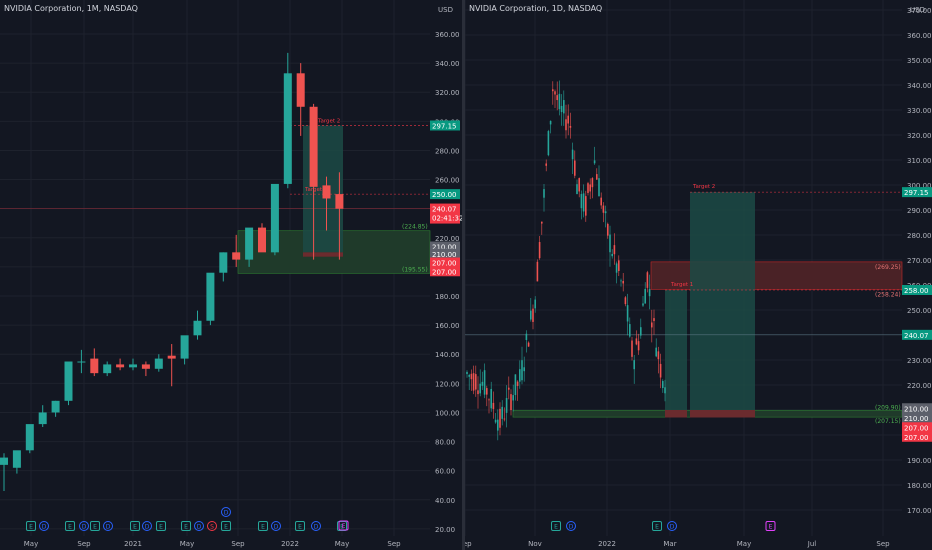  Describe the element at coordinates (463, 275) in the screenshot. I see `pane-divider` at that location.